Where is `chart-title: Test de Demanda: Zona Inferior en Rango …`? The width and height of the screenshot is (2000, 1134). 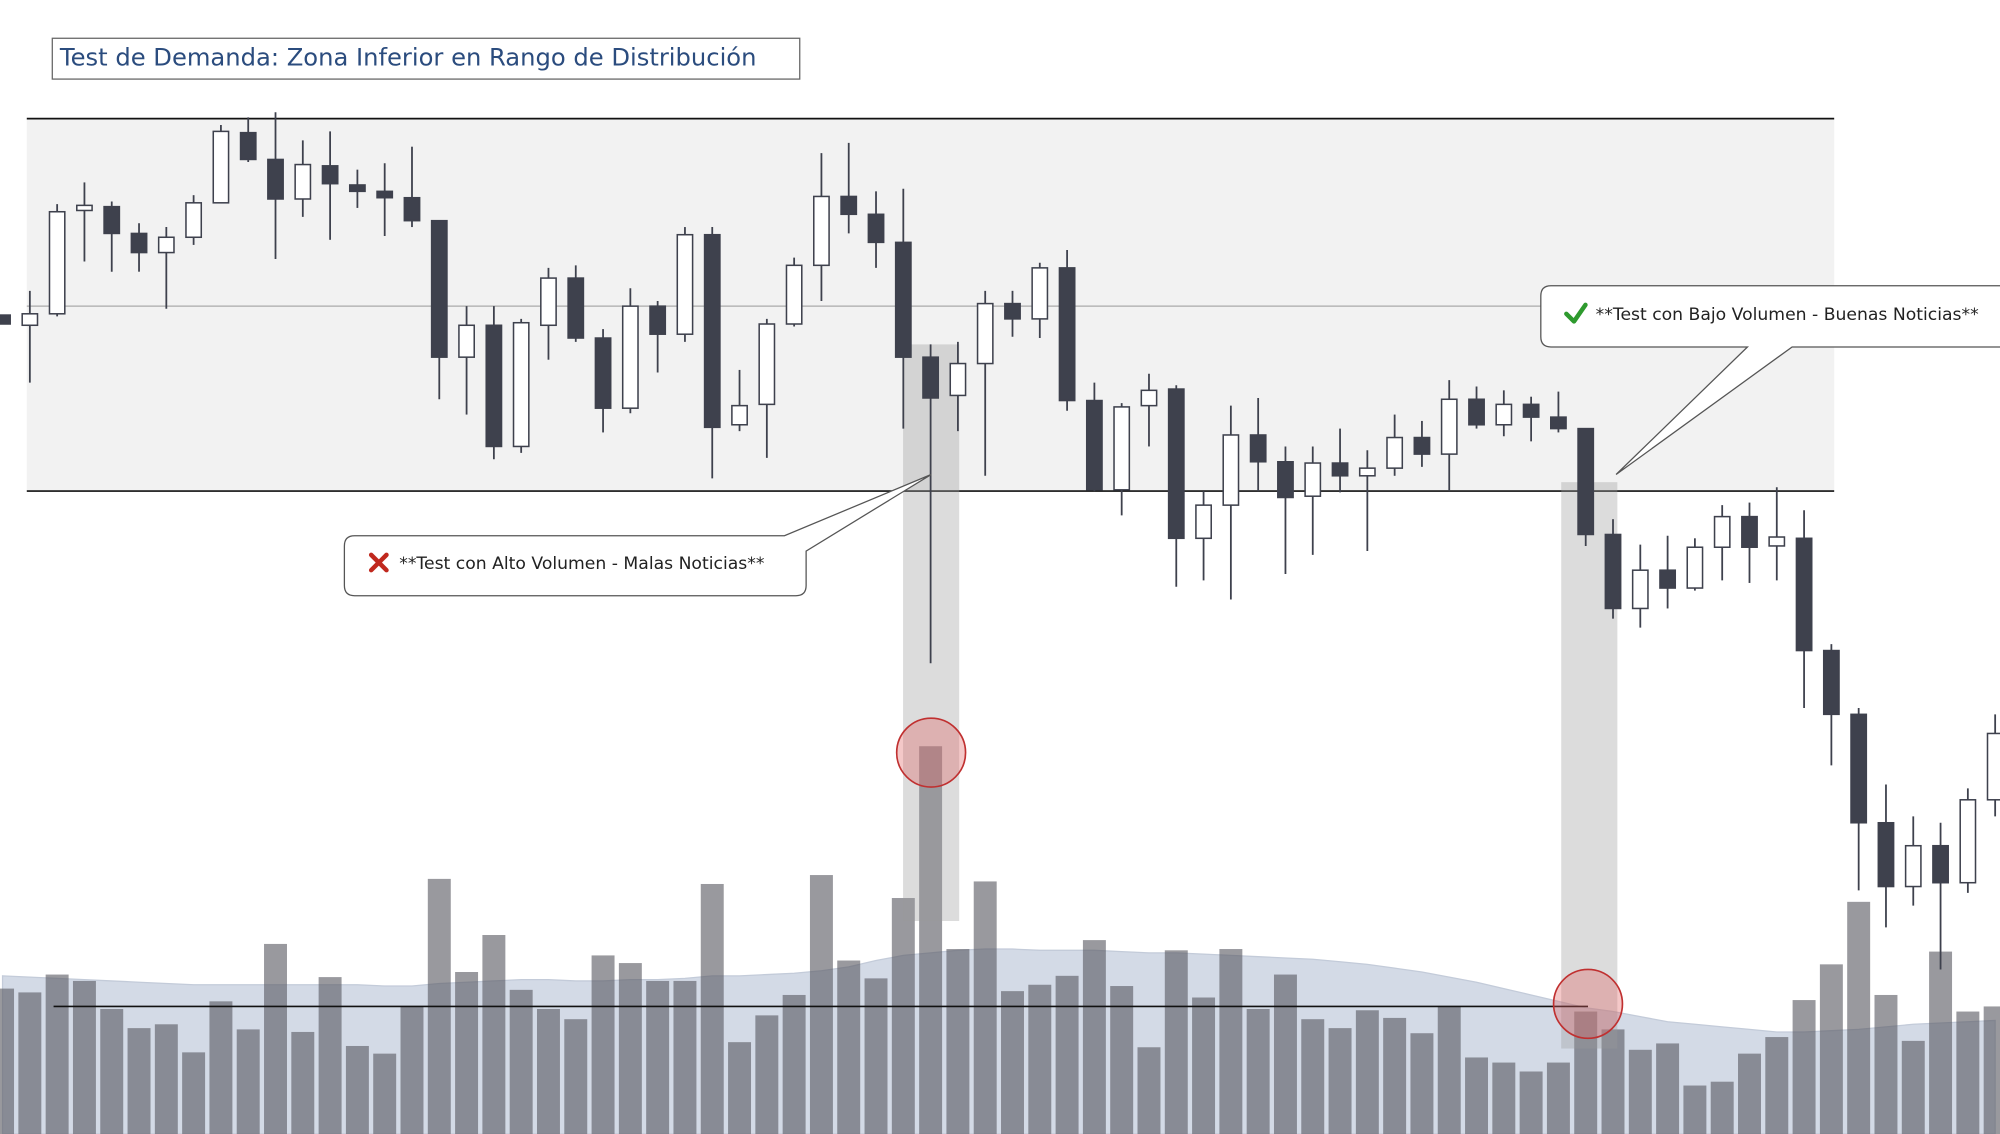
chart-title: Test de Demanda: Zona Inferior en Rango … is located at coordinates (408, 58).